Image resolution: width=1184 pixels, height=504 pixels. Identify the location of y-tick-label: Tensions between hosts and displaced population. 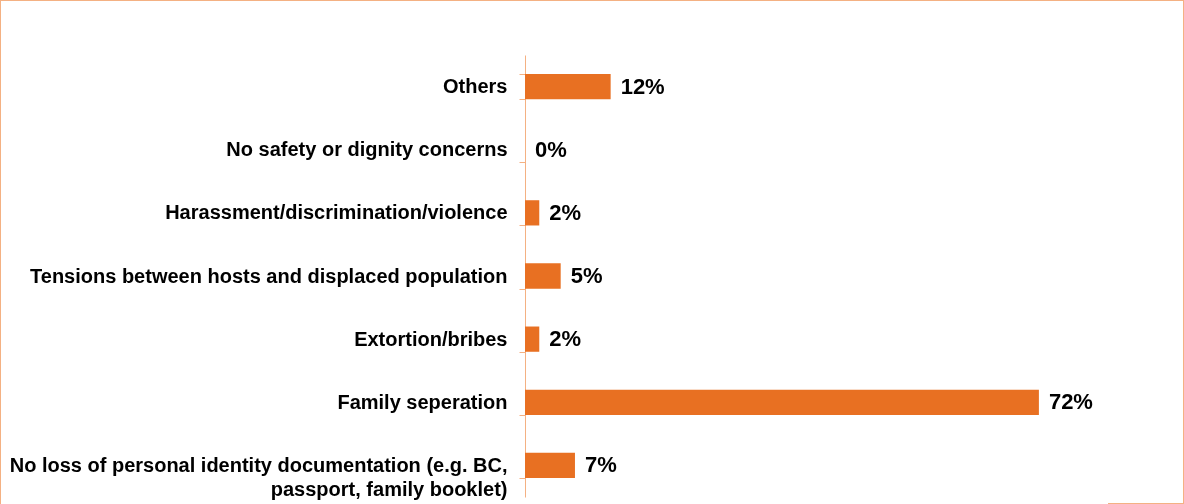
(269, 275).